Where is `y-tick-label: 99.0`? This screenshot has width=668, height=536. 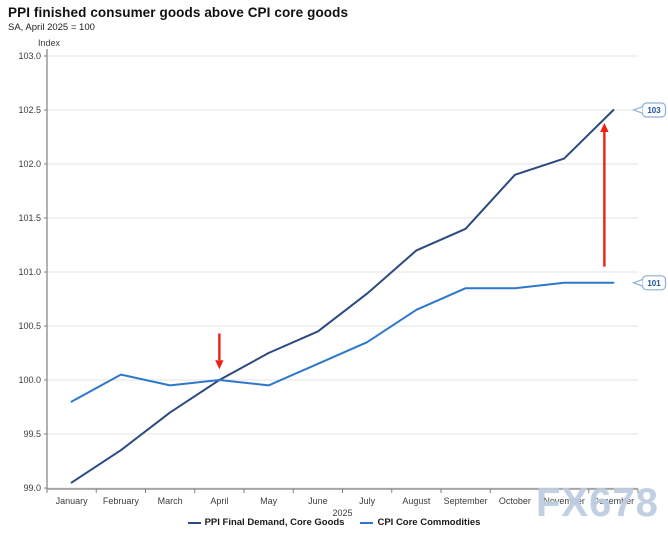 y-tick-label: 99.0 is located at coordinates (32, 488).